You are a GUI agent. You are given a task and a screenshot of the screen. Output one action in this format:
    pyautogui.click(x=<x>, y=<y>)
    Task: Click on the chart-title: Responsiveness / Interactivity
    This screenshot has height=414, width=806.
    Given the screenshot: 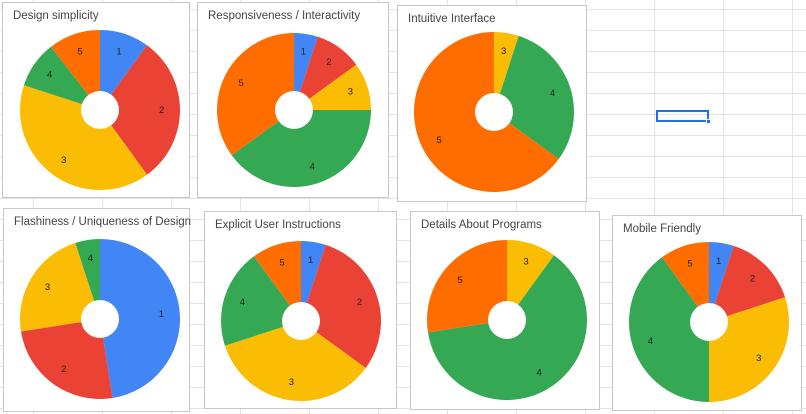 What is the action you would take?
    pyautogui.click(x=284, y=16)
    